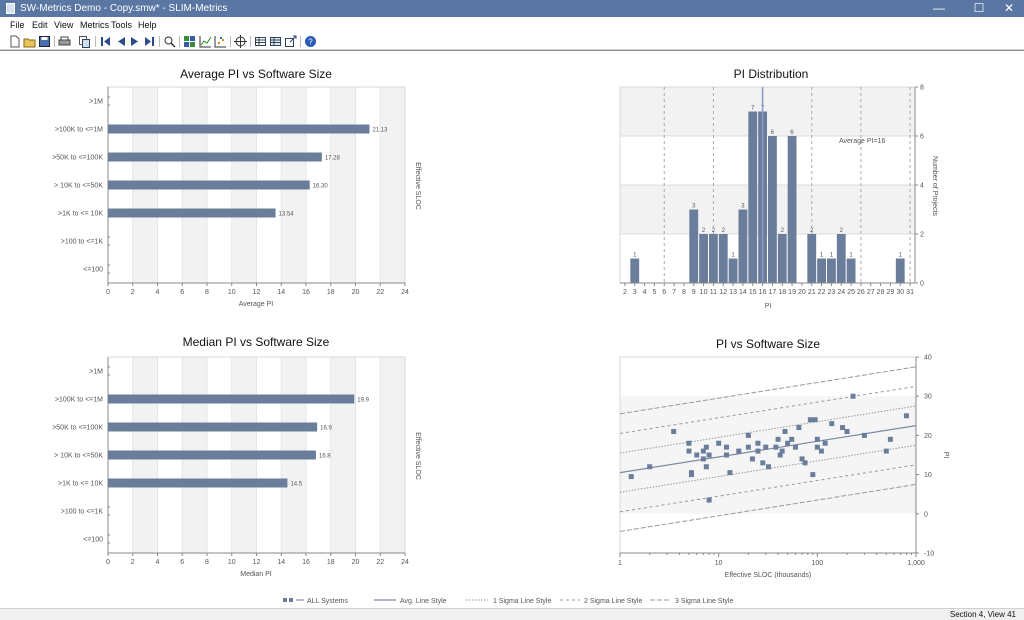  What do you see at coordinates (93, 270) in the screenshot?
I see `category-label: <=100` at bounding box center [93, 270].